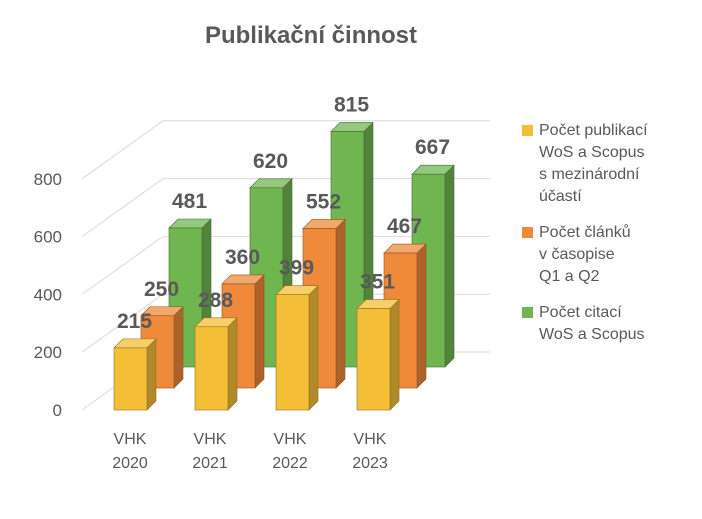 Image resolution: width=702 pixels, height=519 pixels. I want to click on data-label: 620, so click(270, 161).